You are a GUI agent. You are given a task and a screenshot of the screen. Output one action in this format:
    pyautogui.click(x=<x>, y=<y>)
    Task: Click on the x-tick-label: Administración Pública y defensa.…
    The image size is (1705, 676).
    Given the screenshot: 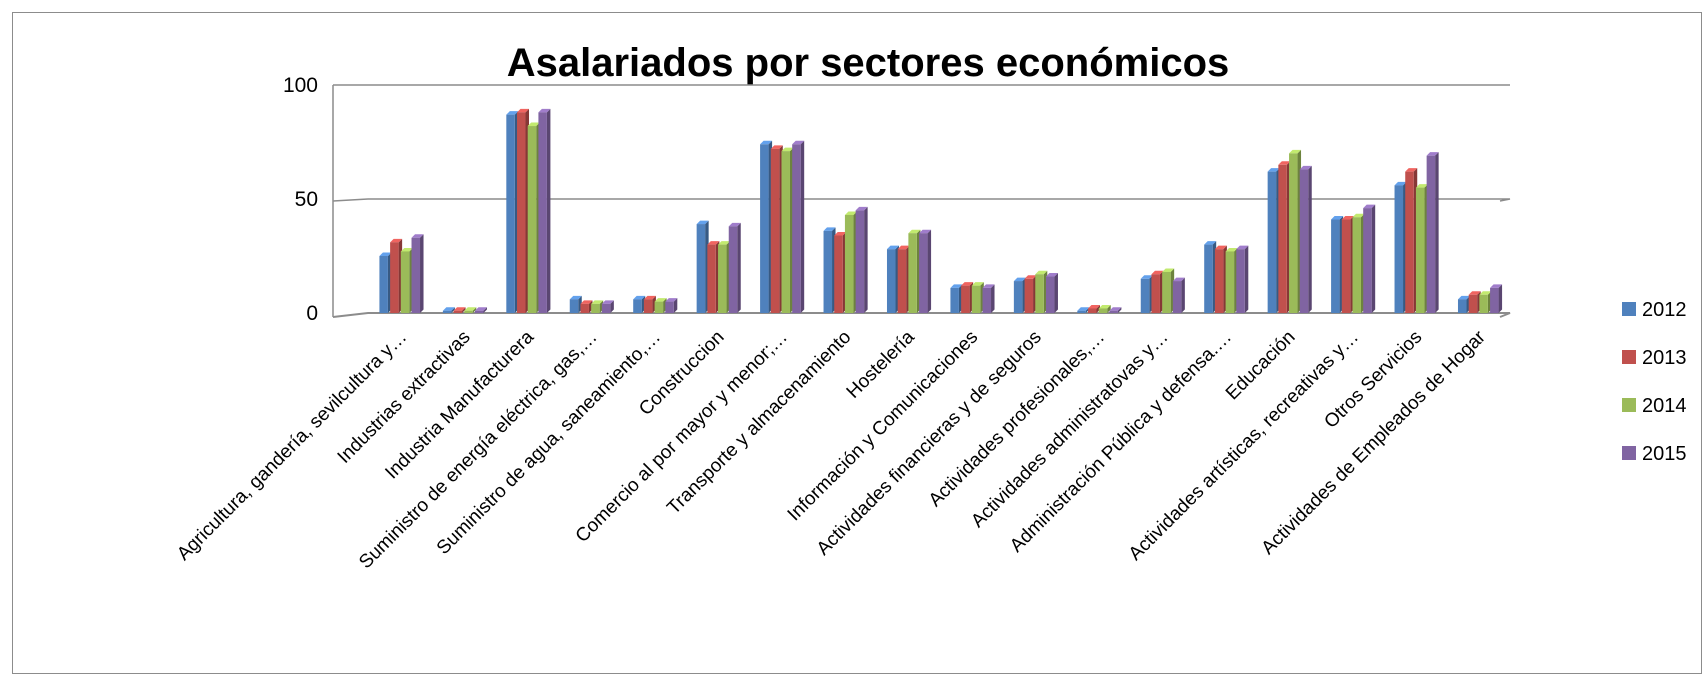 What is the action you would take?
    pyautogui.click(x=1121, y=442)
    